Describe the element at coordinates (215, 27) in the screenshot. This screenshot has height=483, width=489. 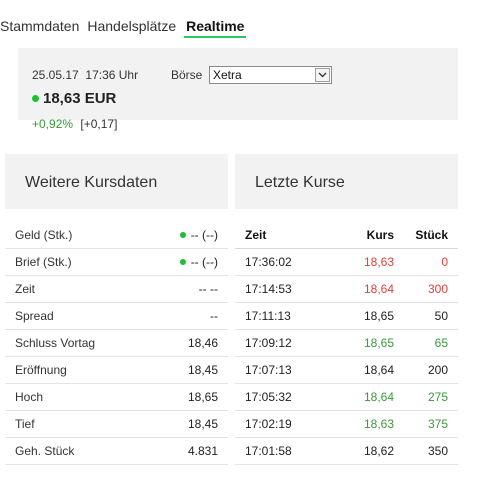
I see `tab-realtime: Realtime` at that location.